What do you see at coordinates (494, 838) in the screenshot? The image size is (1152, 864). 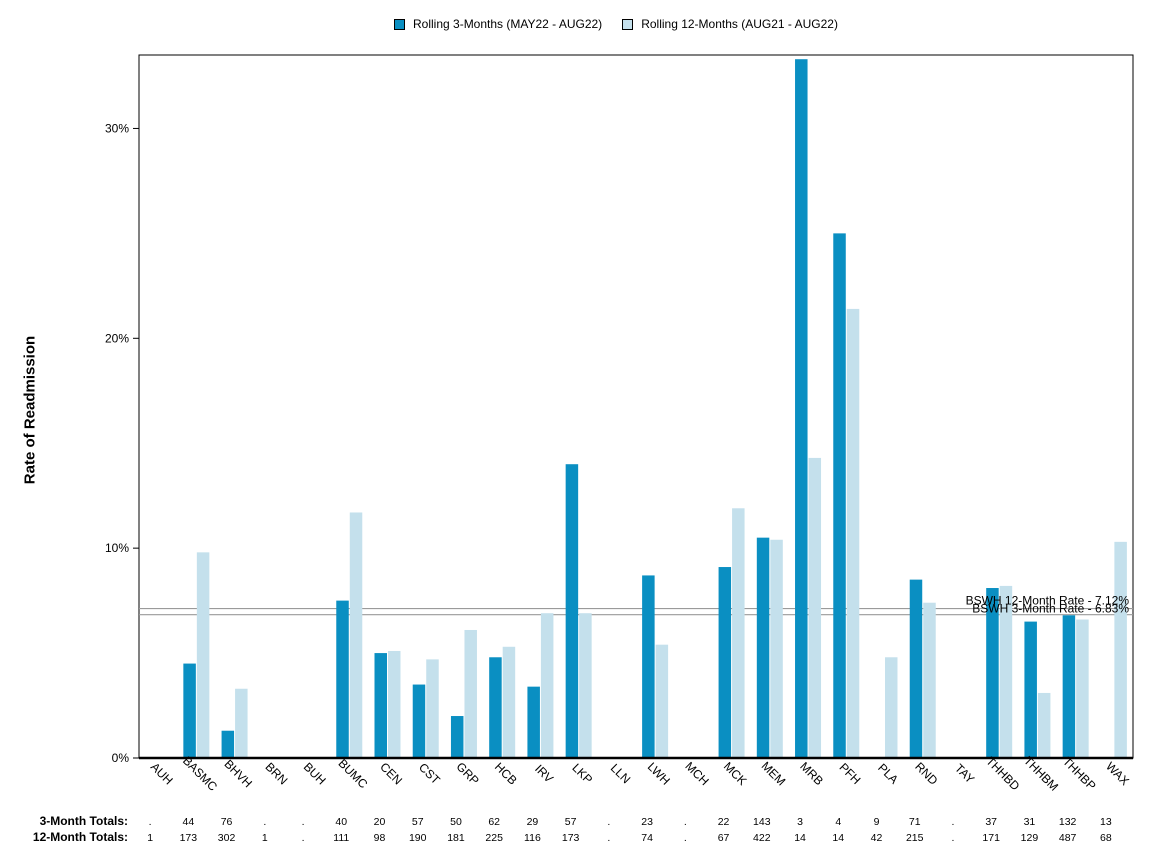 I see `twelve-month-total-value: 225` at bounding box center [494, 838].